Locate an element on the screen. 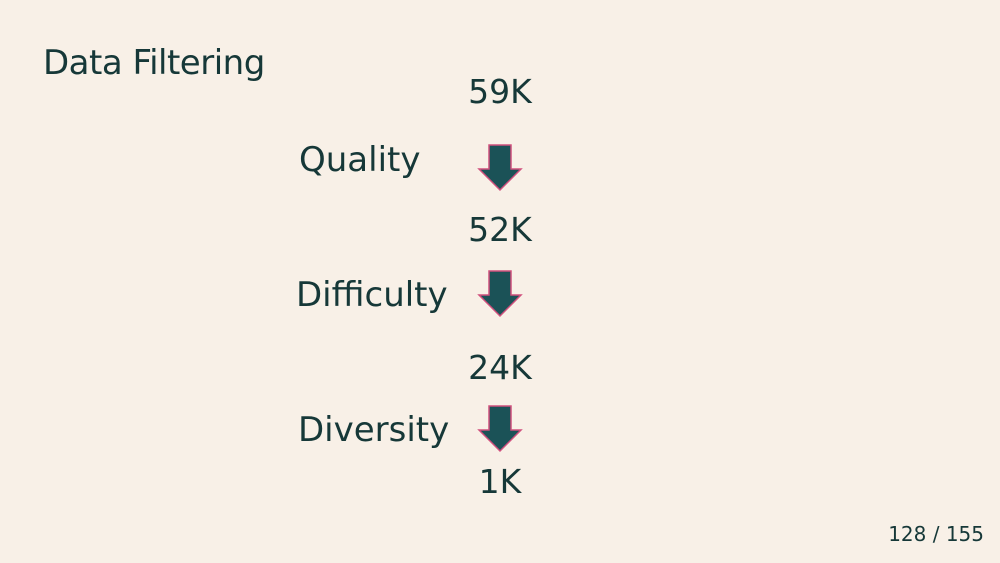  slide-title: Data Filtering is located at coordinates (154, 63).